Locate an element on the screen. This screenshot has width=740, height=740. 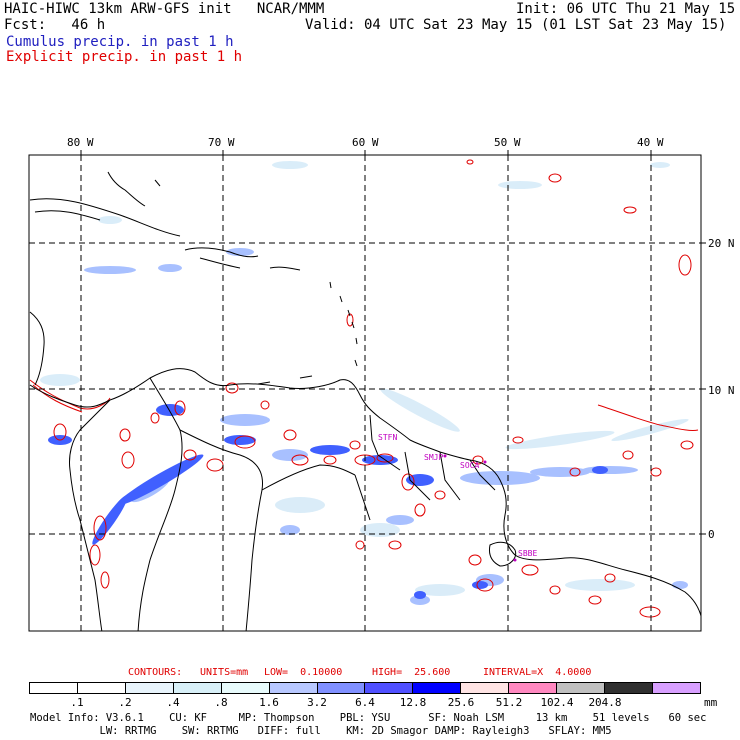
color-bar-tick-label: 25.6 is located at coordinates (461, 702).